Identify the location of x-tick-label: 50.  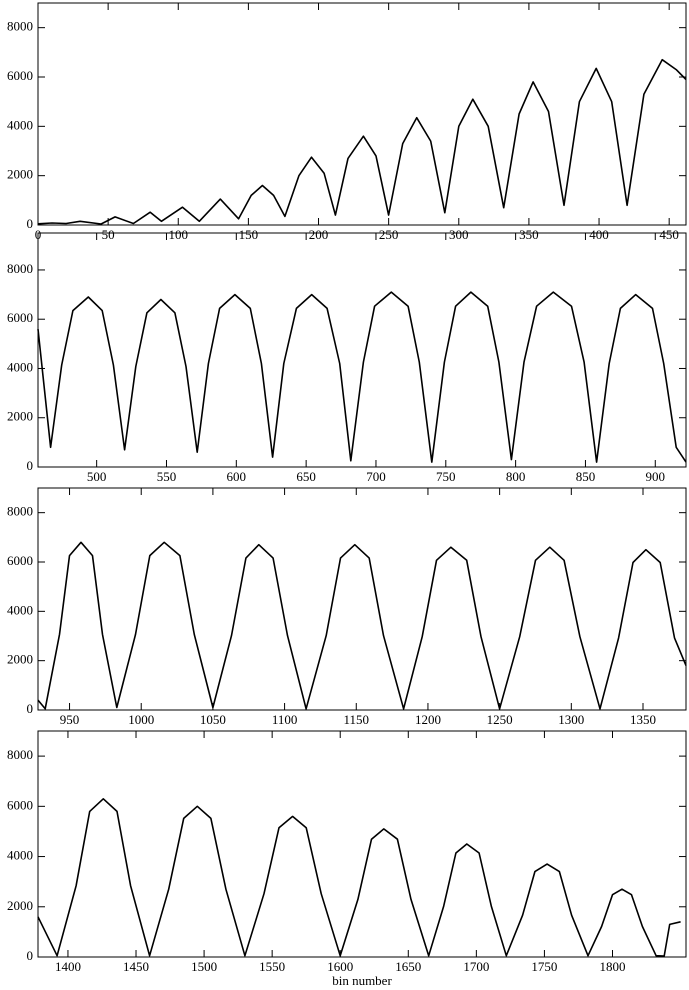
(108, 234).